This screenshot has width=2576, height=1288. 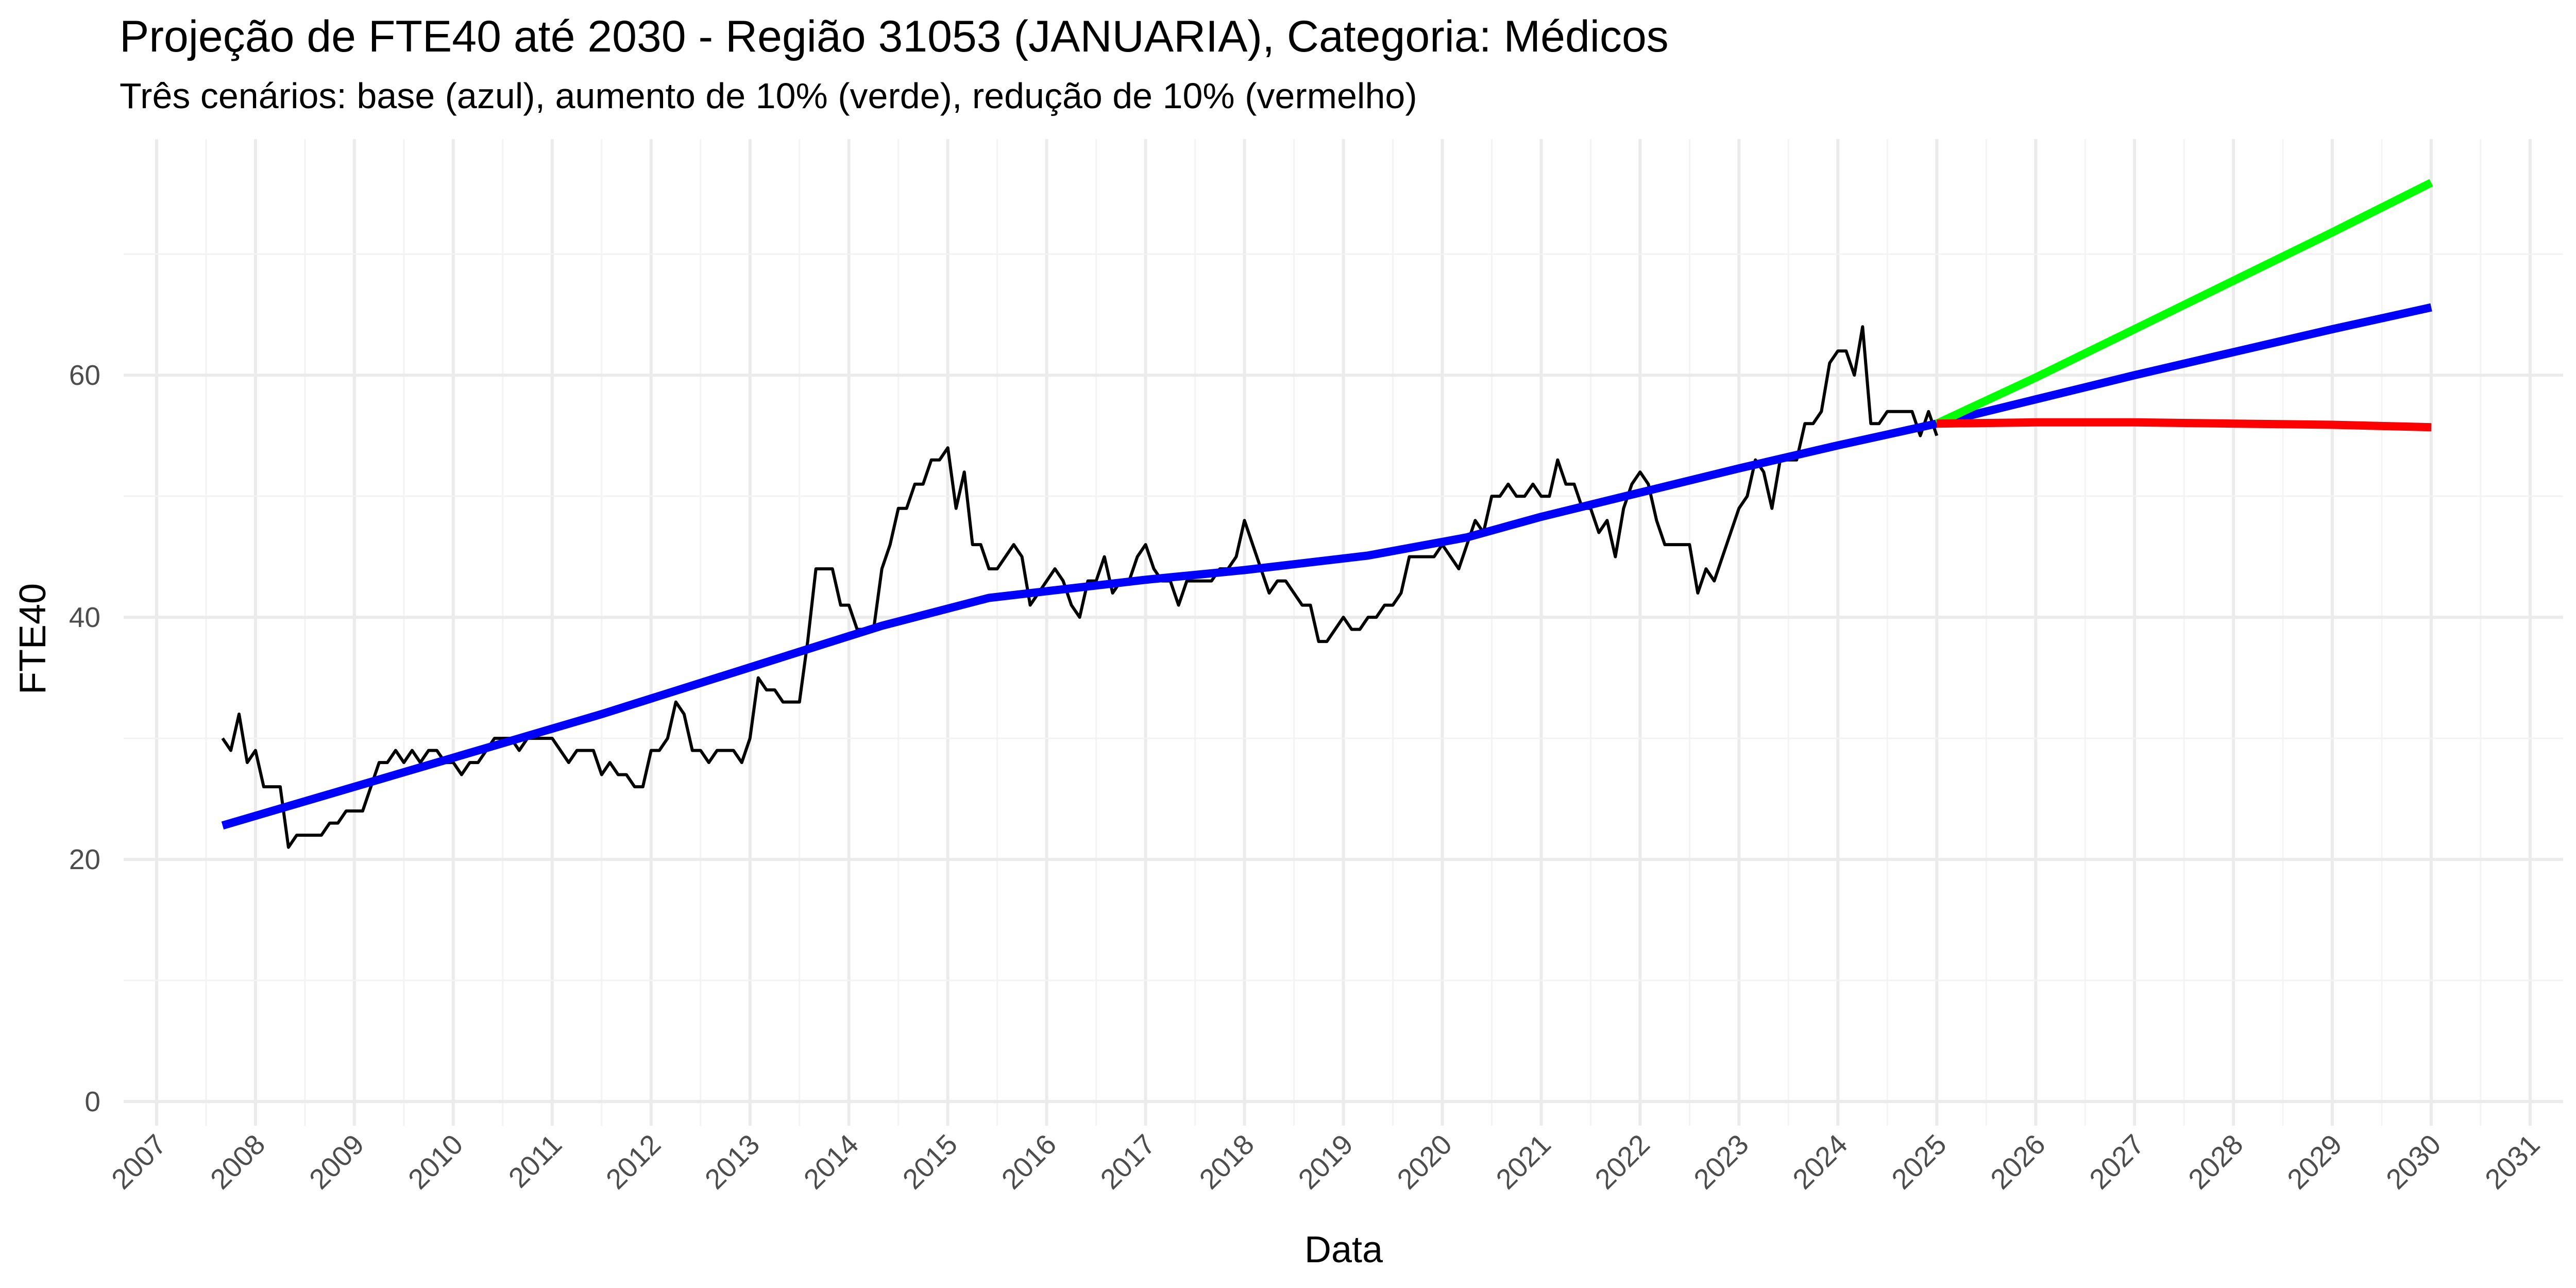 What do you see at coordinates (84, 375) in the screenshot?
I see `y-tick-label: 60` at bounding box center [84, 375].